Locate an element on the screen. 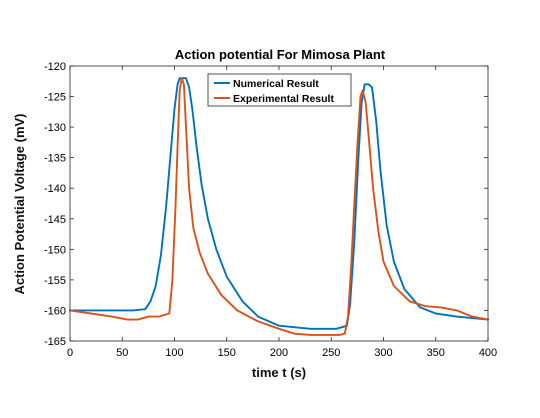  x-tick-label: 100 is located at coordinates (174, 353).